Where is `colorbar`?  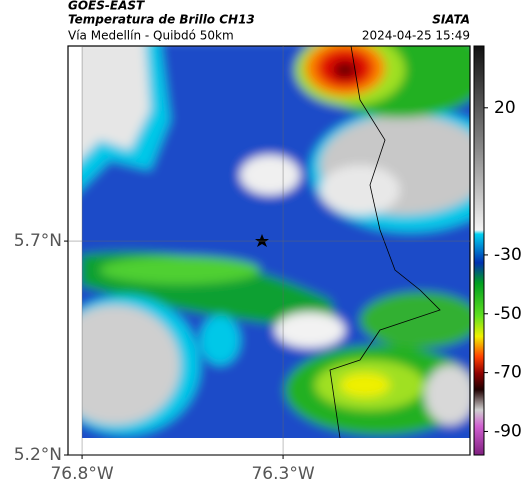 colorbar is located at coordinates (479, 250).